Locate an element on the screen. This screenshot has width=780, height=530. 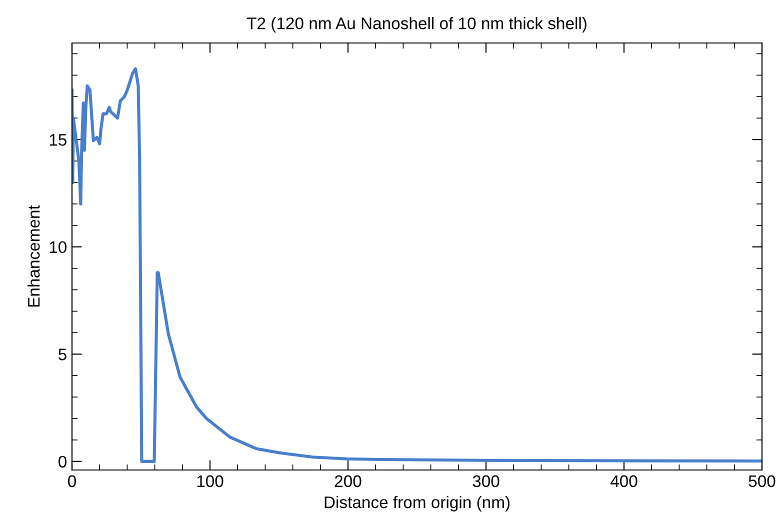
x-tick-label: 400 is located at coordinates (624, 481).